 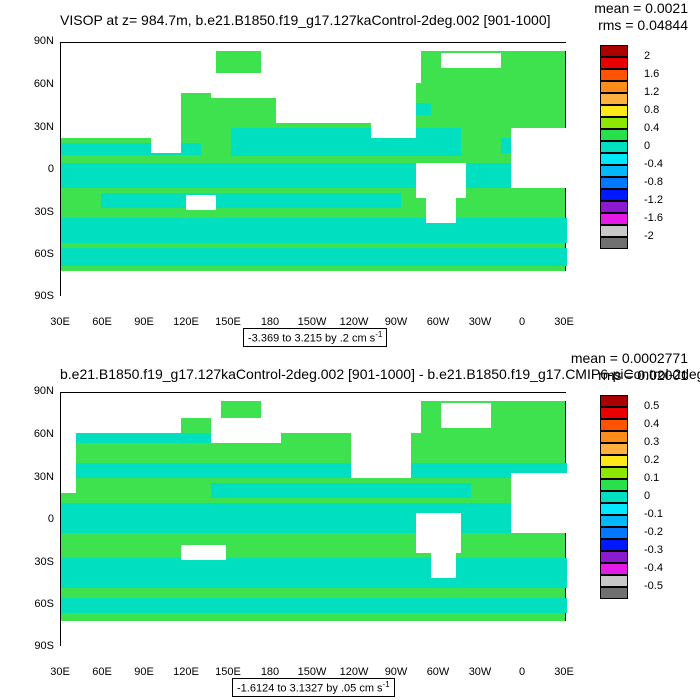 I want to click on land-north-pacific-island, so click(x=381, y=450).